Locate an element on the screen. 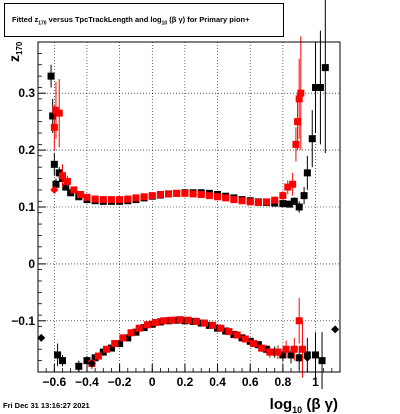 The width and height of the screenshot is (400, 414). x-tick-label: −0.6 is located at coordinates (54, 382).